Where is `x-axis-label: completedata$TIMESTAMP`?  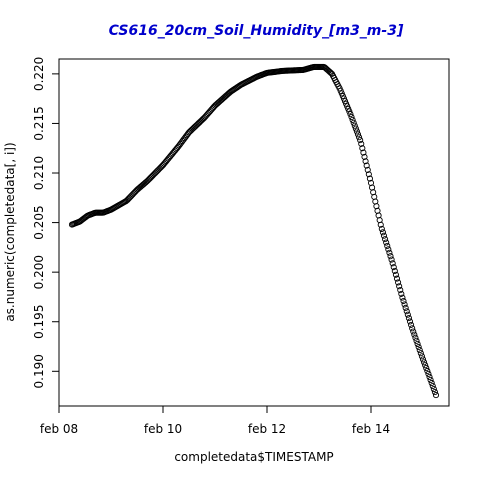 x-axis-label: completedata$TIMESTAMP is located at coordinates (253, 457).